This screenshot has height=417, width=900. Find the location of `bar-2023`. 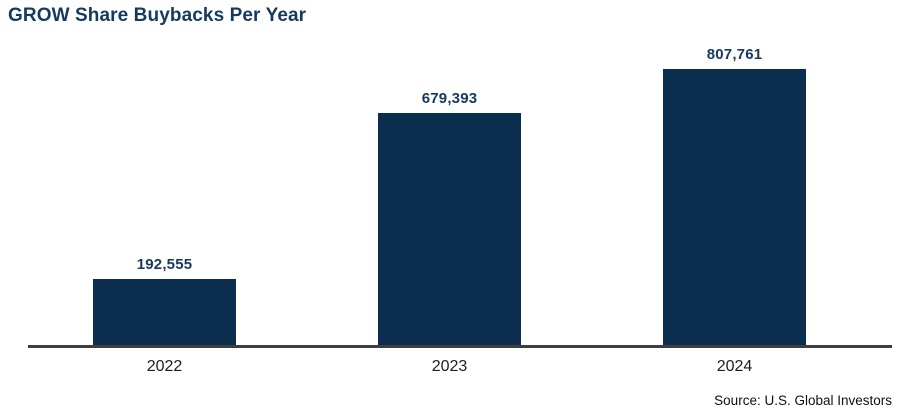

bar-2023 is located at coordinates (449, 229).